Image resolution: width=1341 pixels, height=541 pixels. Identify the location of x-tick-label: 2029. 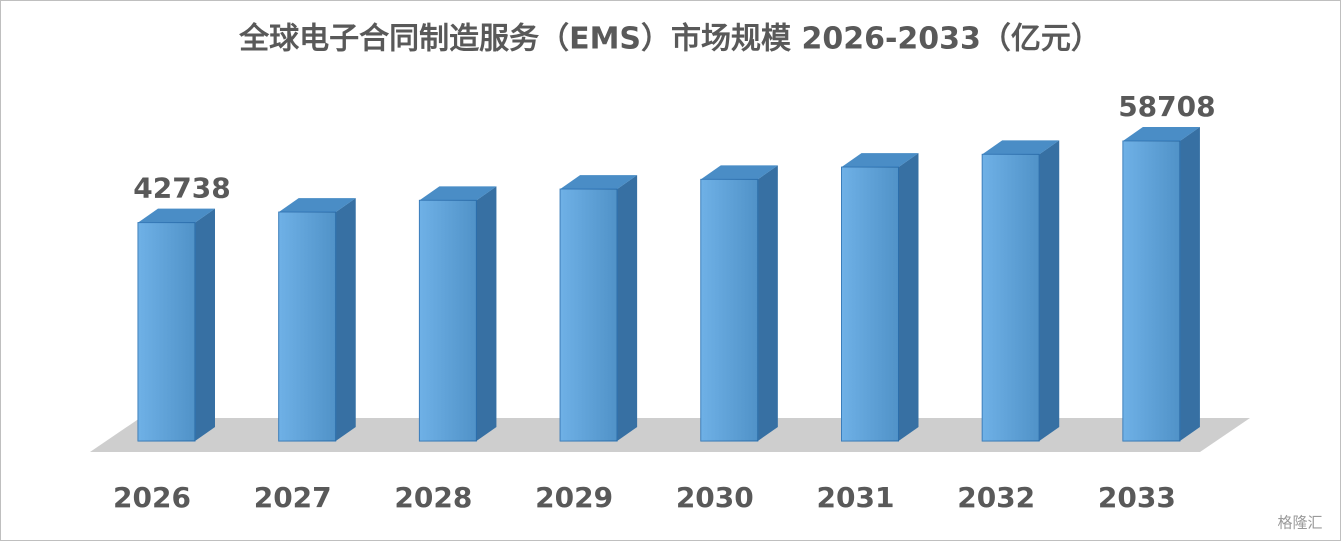
(574, 497).